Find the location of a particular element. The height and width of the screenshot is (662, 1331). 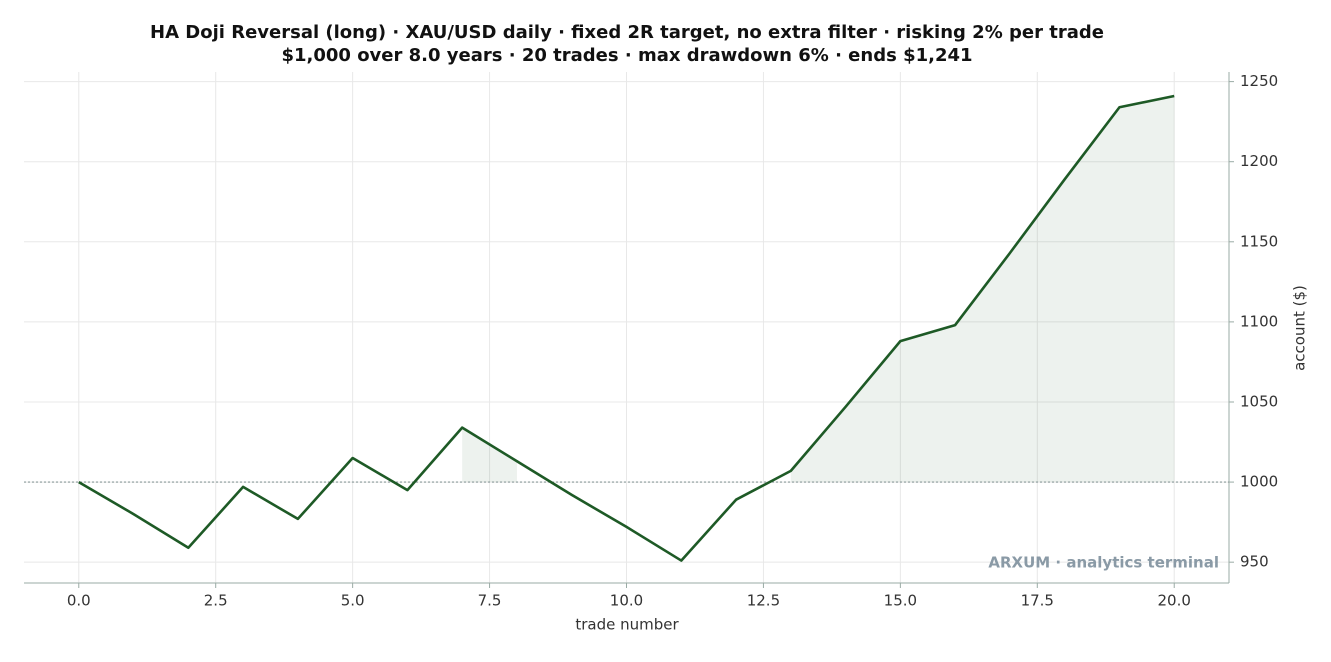

y-axis-label: account ($) is located at coordinates (1300, 328).